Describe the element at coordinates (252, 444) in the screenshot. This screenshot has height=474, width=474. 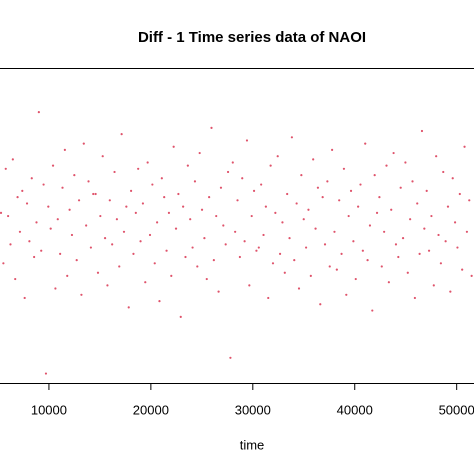
I see `x-axis-label: time` at that location.